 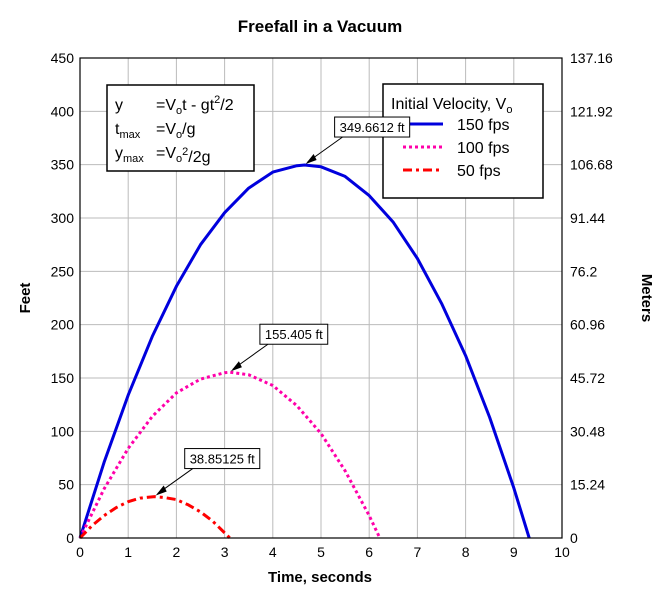 I want to click on x-tick-labels: 0 1 2 3 4 5 6 7 8 9 10, so click(x=323, y=552).